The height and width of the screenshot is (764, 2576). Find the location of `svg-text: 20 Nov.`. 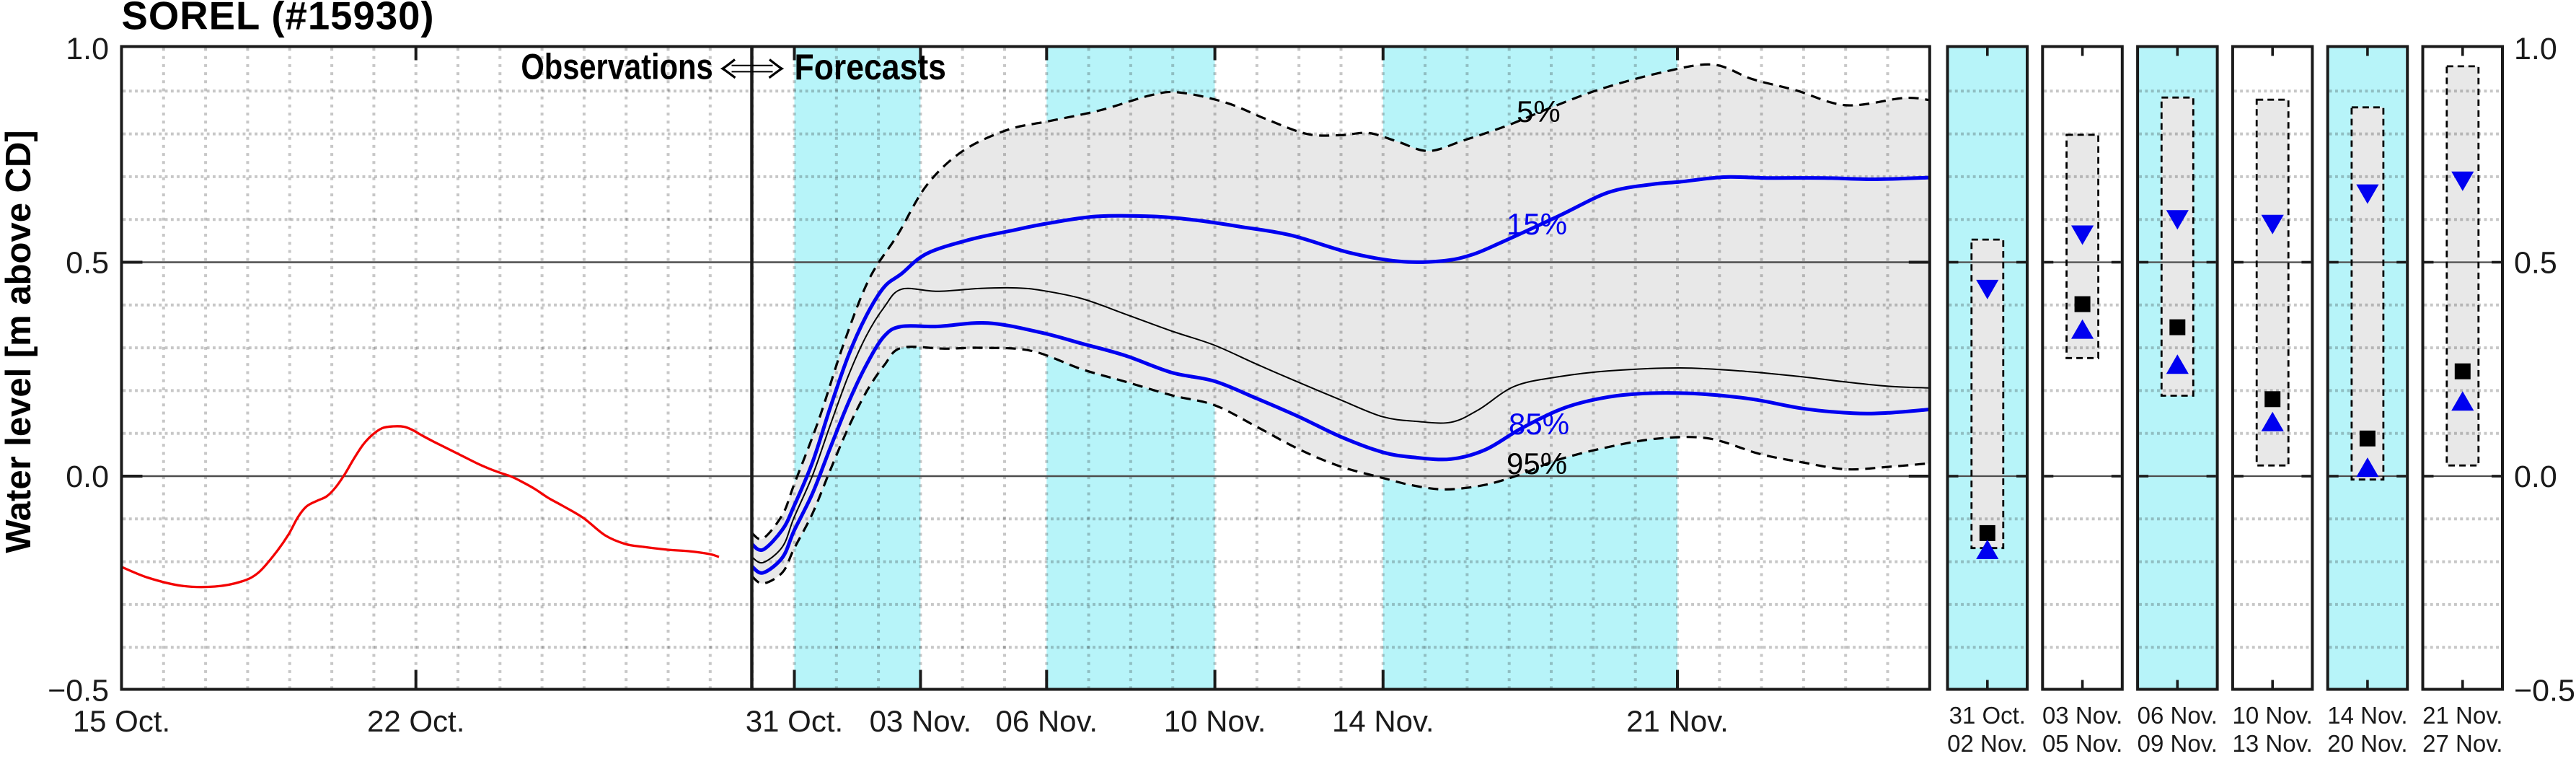

svg-text: 20 Nov. is located at coordinates (2367, 743).